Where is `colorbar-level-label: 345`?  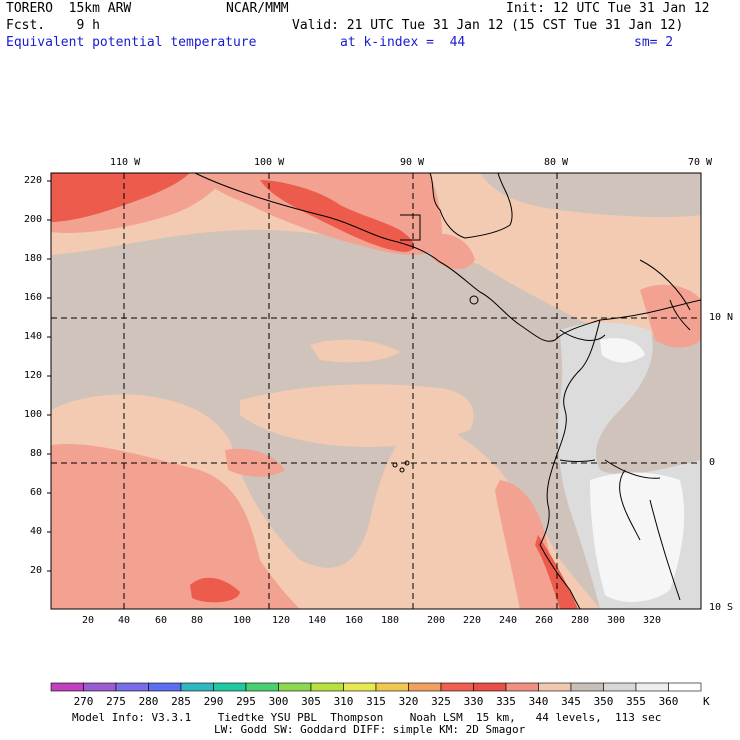 colorbar-level-label: 345 is located at coordinates (571, 701).